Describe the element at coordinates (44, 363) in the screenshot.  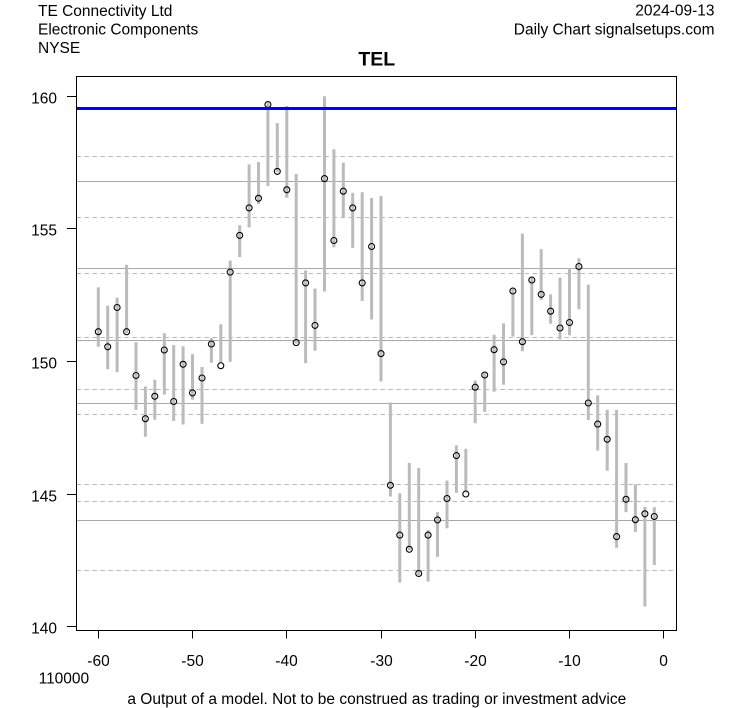
I see `svg-text: 150` at that location.